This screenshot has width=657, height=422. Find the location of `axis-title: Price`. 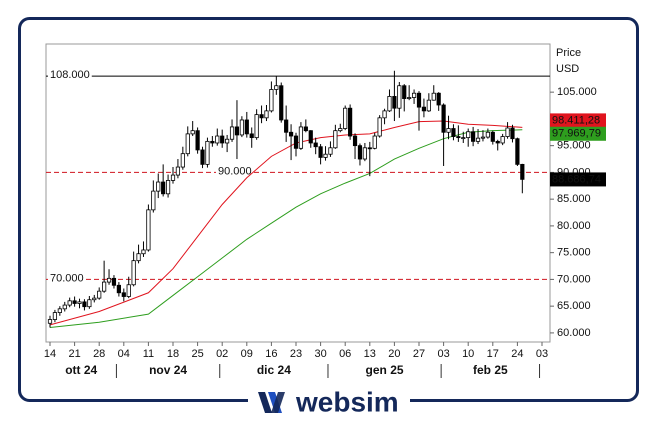

axis-title: Price is located at coordinates (568, 53).